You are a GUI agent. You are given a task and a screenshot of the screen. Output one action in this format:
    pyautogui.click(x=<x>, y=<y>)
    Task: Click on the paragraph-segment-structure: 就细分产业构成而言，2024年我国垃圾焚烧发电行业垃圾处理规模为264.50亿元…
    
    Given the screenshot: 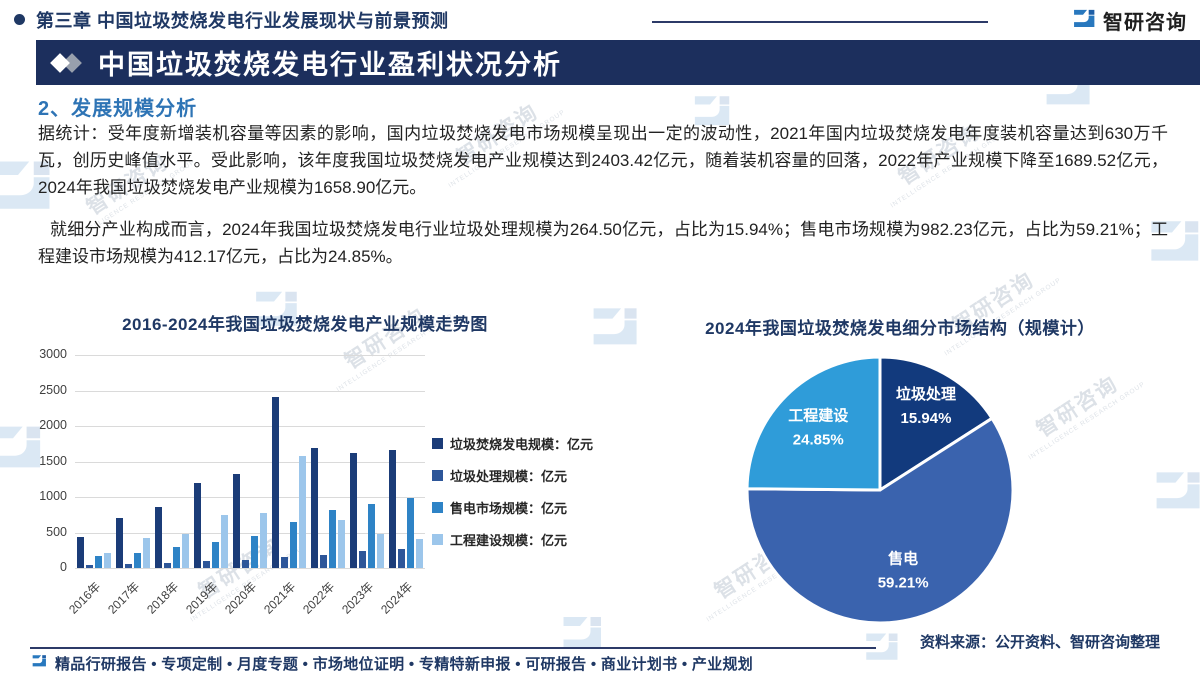 What is the action you would take?
    pyautogui.click(x=603, y=243)
    